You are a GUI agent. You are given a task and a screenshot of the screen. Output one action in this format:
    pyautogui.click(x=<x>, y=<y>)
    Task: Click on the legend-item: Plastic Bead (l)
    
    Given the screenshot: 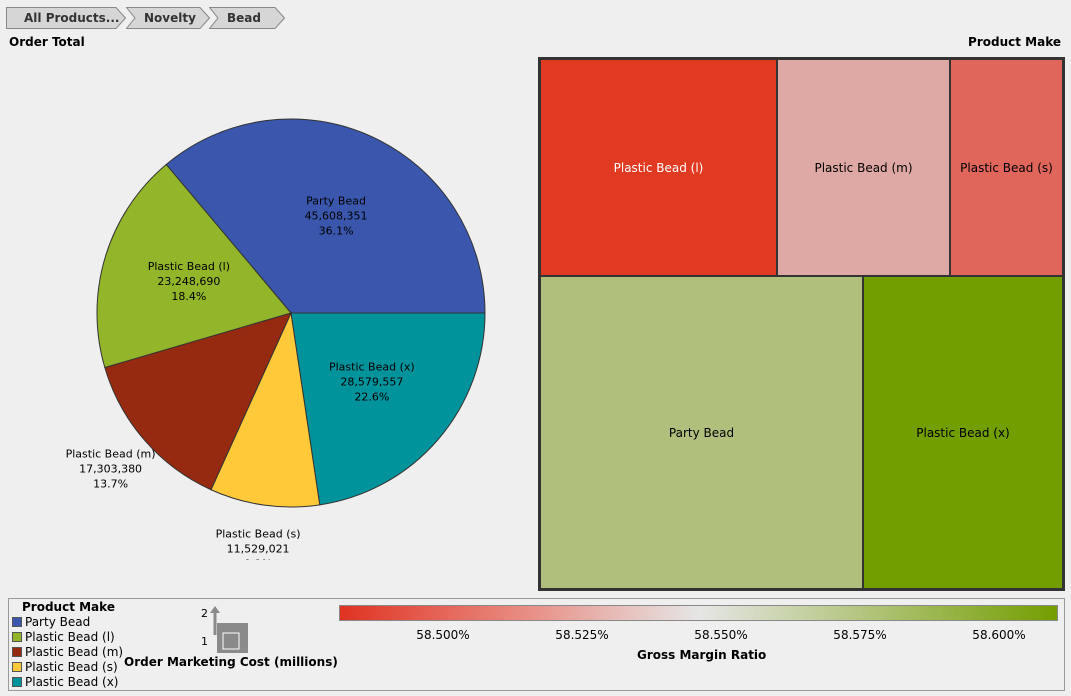 What is the action you would take?
    pyautogui.click(x=67, y=637)
    